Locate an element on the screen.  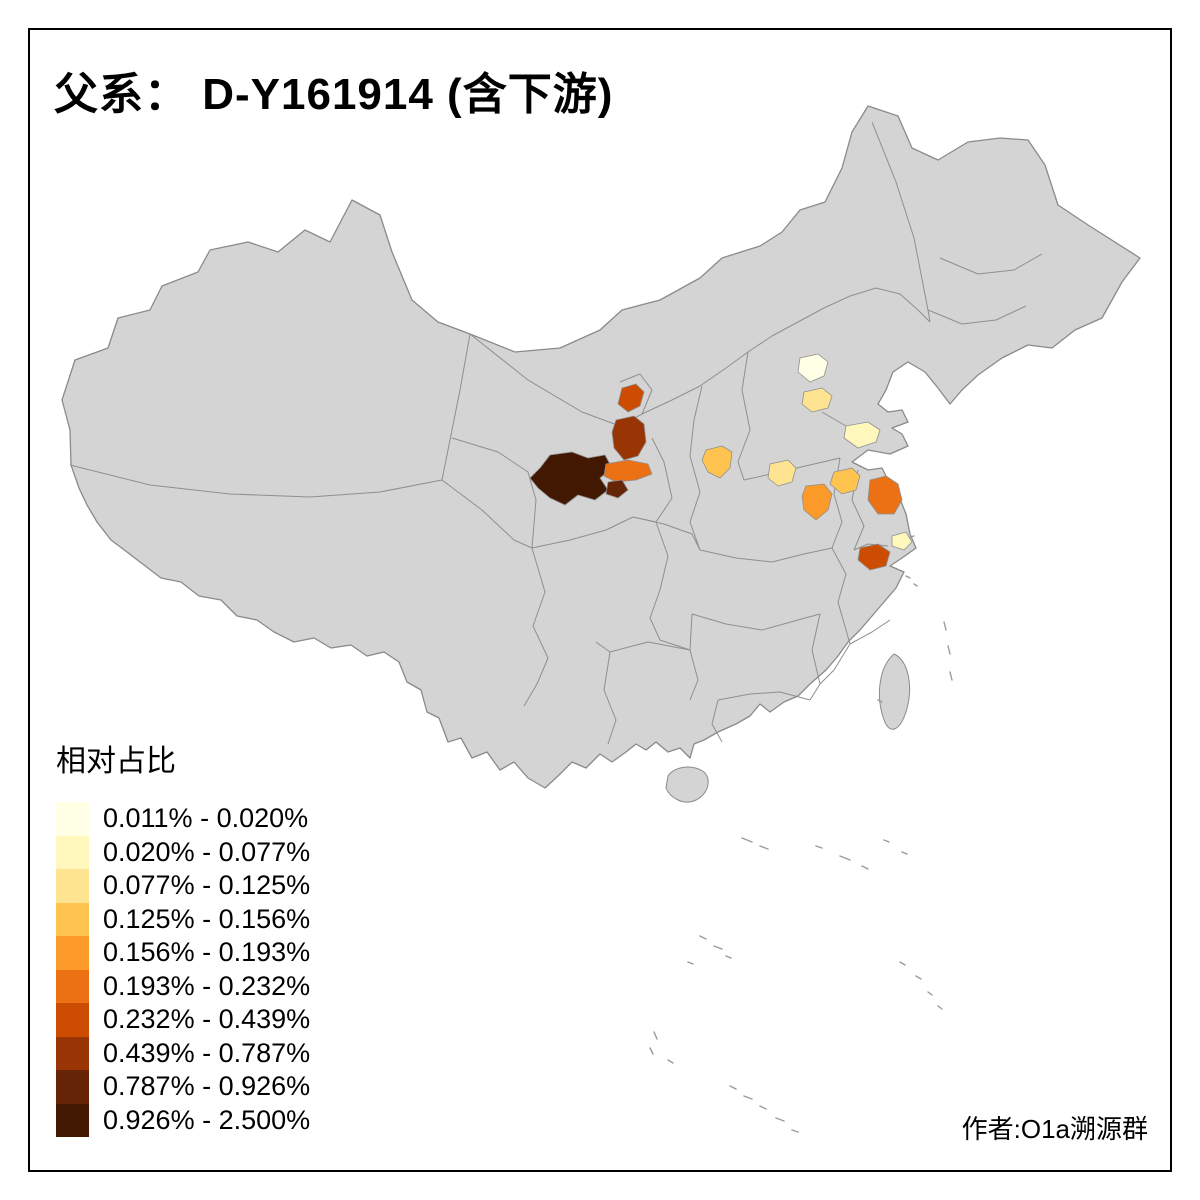
legend-label: 0.232% - 0.439% is located at coordinates (207, 1019).